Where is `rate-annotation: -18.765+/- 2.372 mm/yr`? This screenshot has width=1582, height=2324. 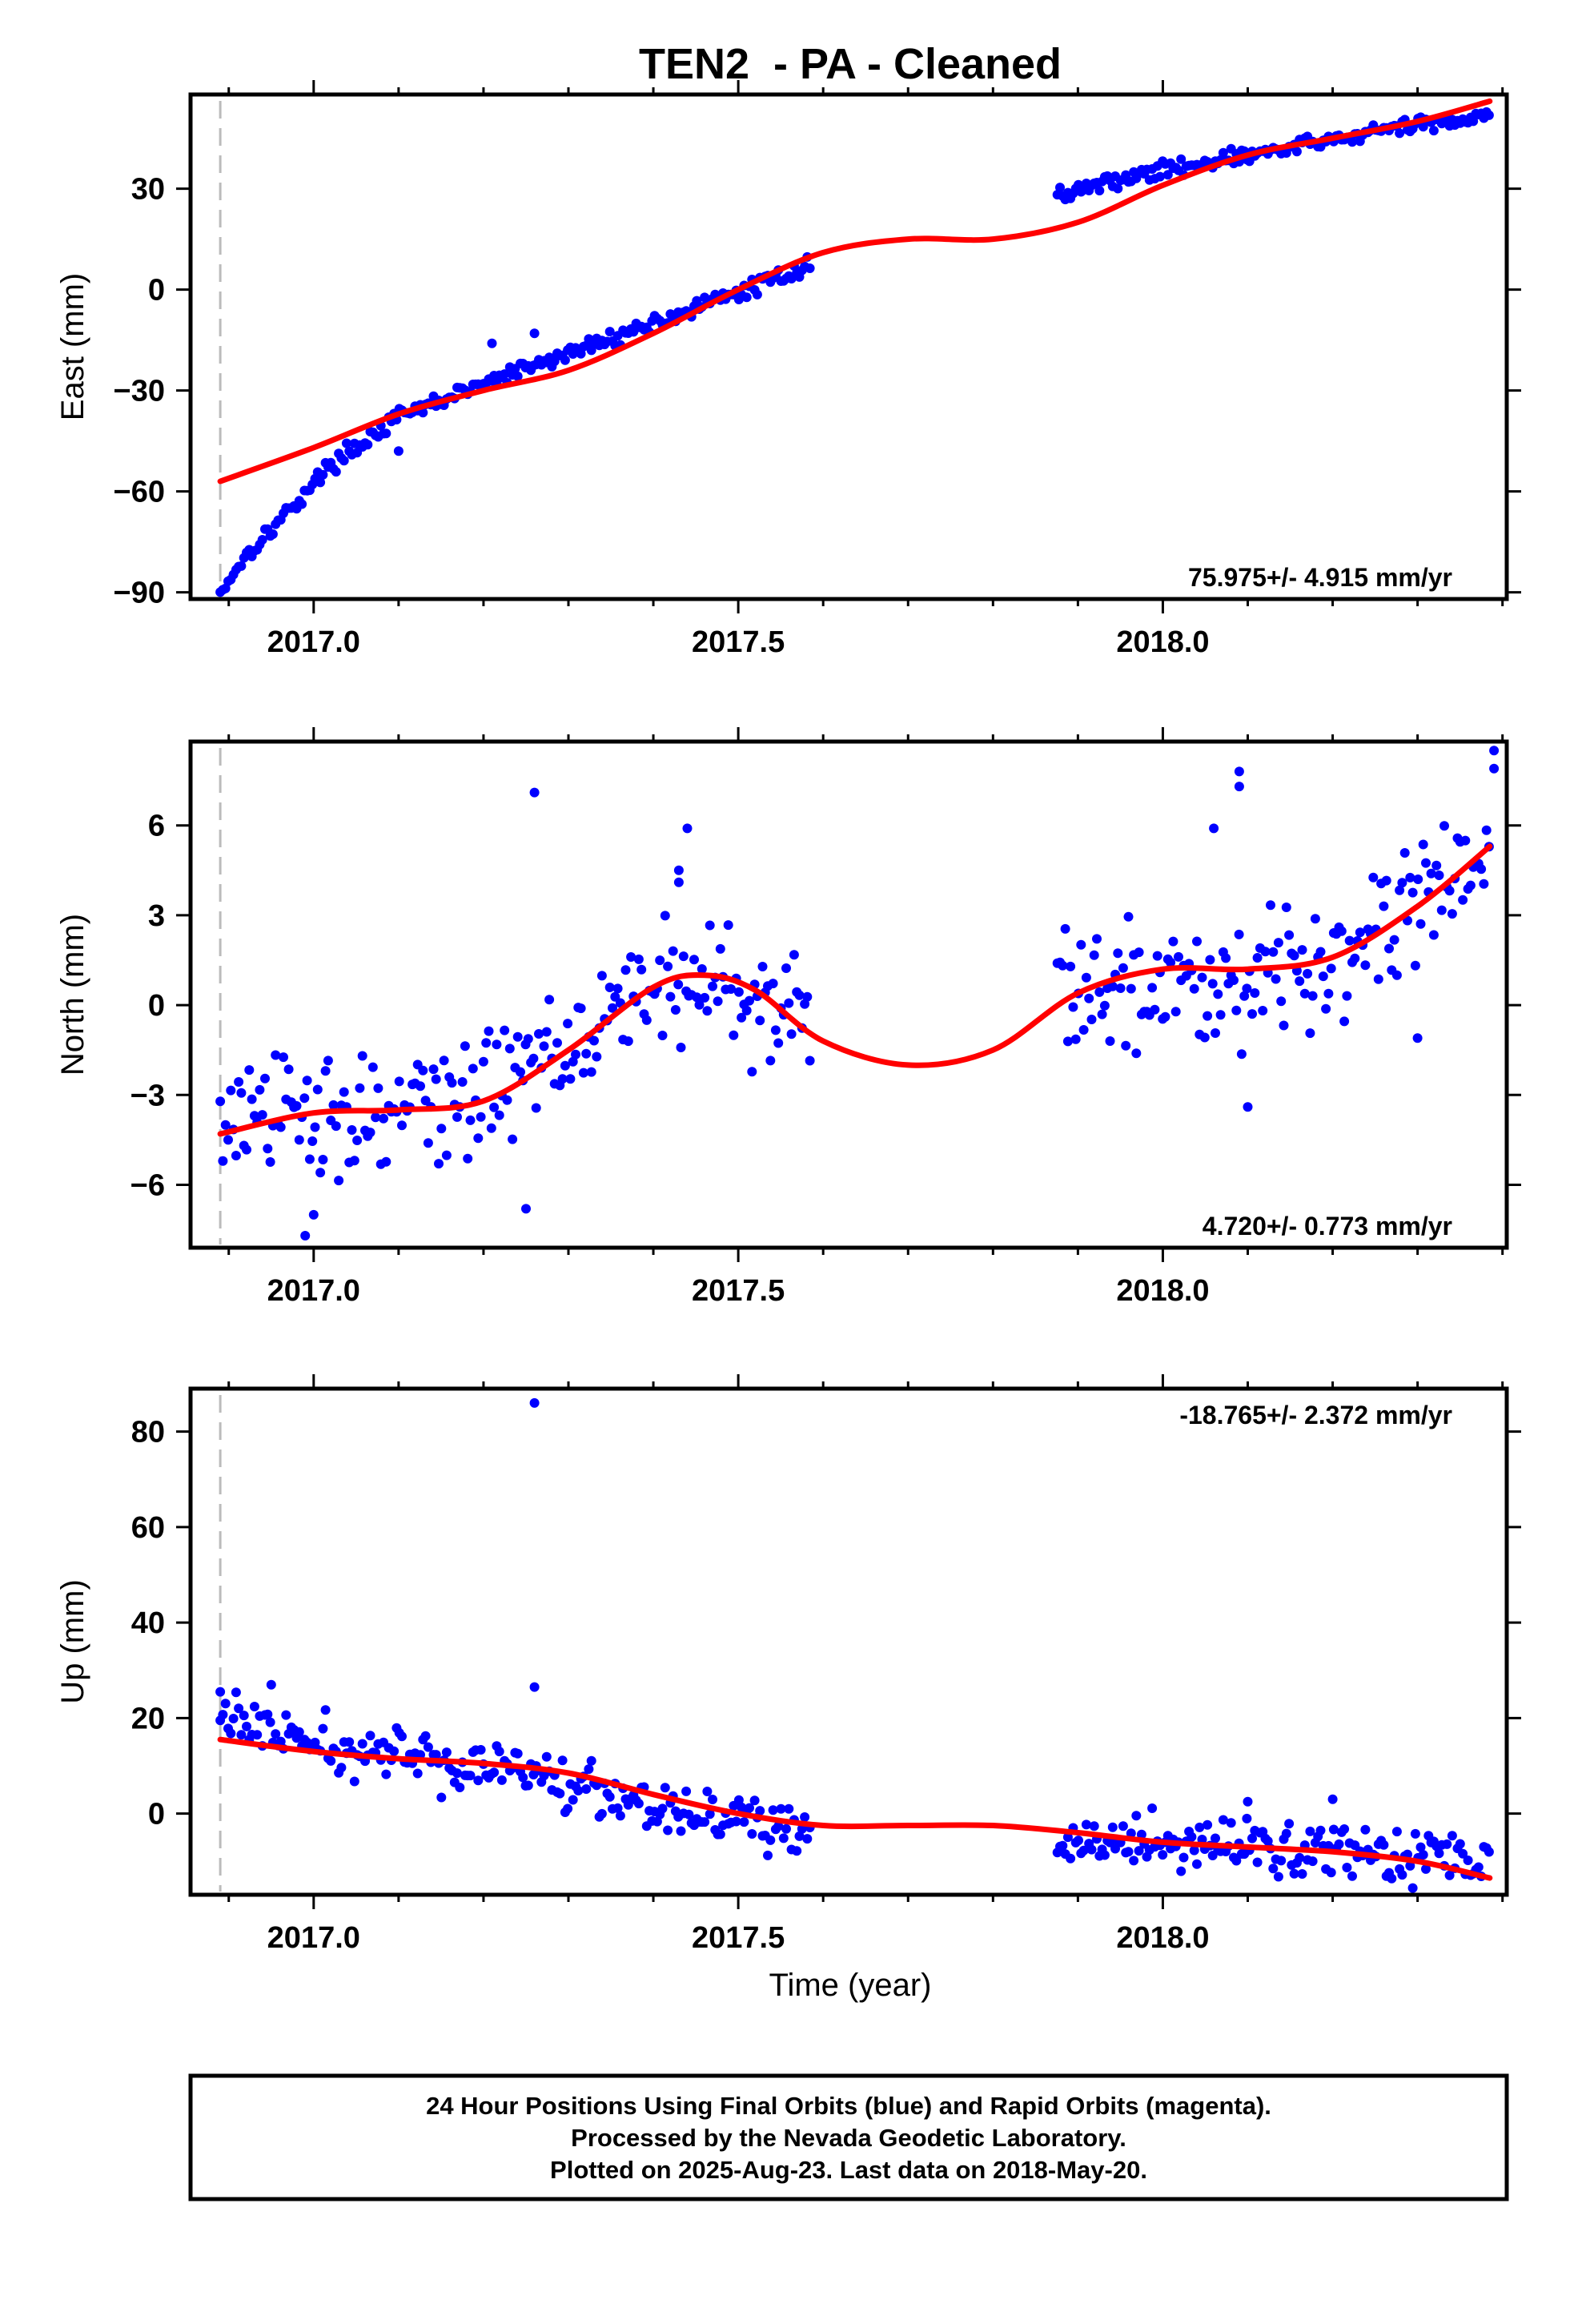
rate-annotation: -18.765+/- 2.372 mm/yr is located at coordinates (1315, 1415).